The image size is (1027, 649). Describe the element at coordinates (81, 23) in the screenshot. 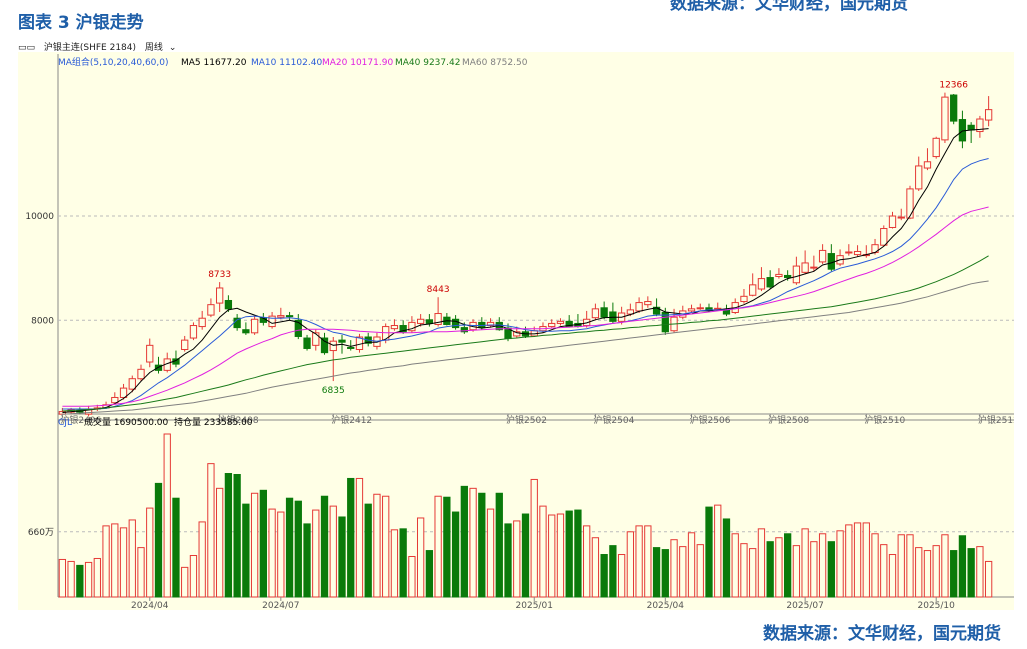

I see `page-title: 图表 3 沪银走势` at that location.